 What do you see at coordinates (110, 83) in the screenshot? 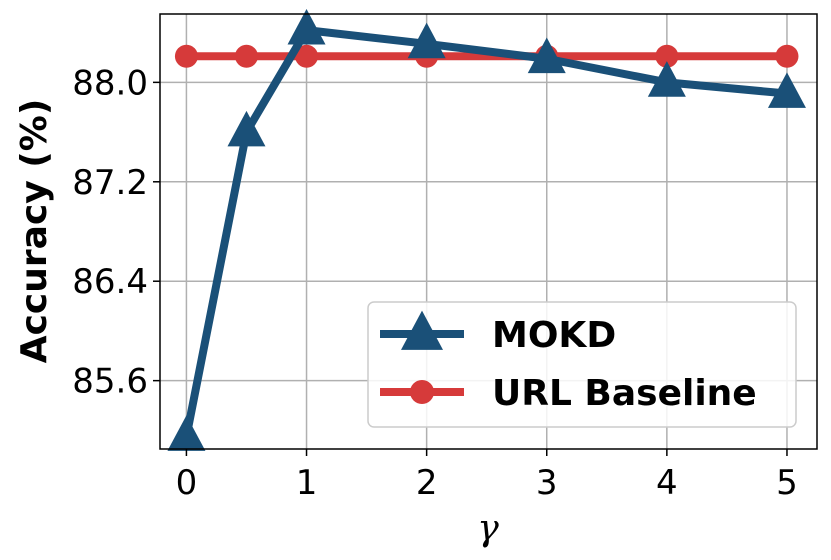
I see `y-tick-label: 88.0` at bounding box center [110, 83].